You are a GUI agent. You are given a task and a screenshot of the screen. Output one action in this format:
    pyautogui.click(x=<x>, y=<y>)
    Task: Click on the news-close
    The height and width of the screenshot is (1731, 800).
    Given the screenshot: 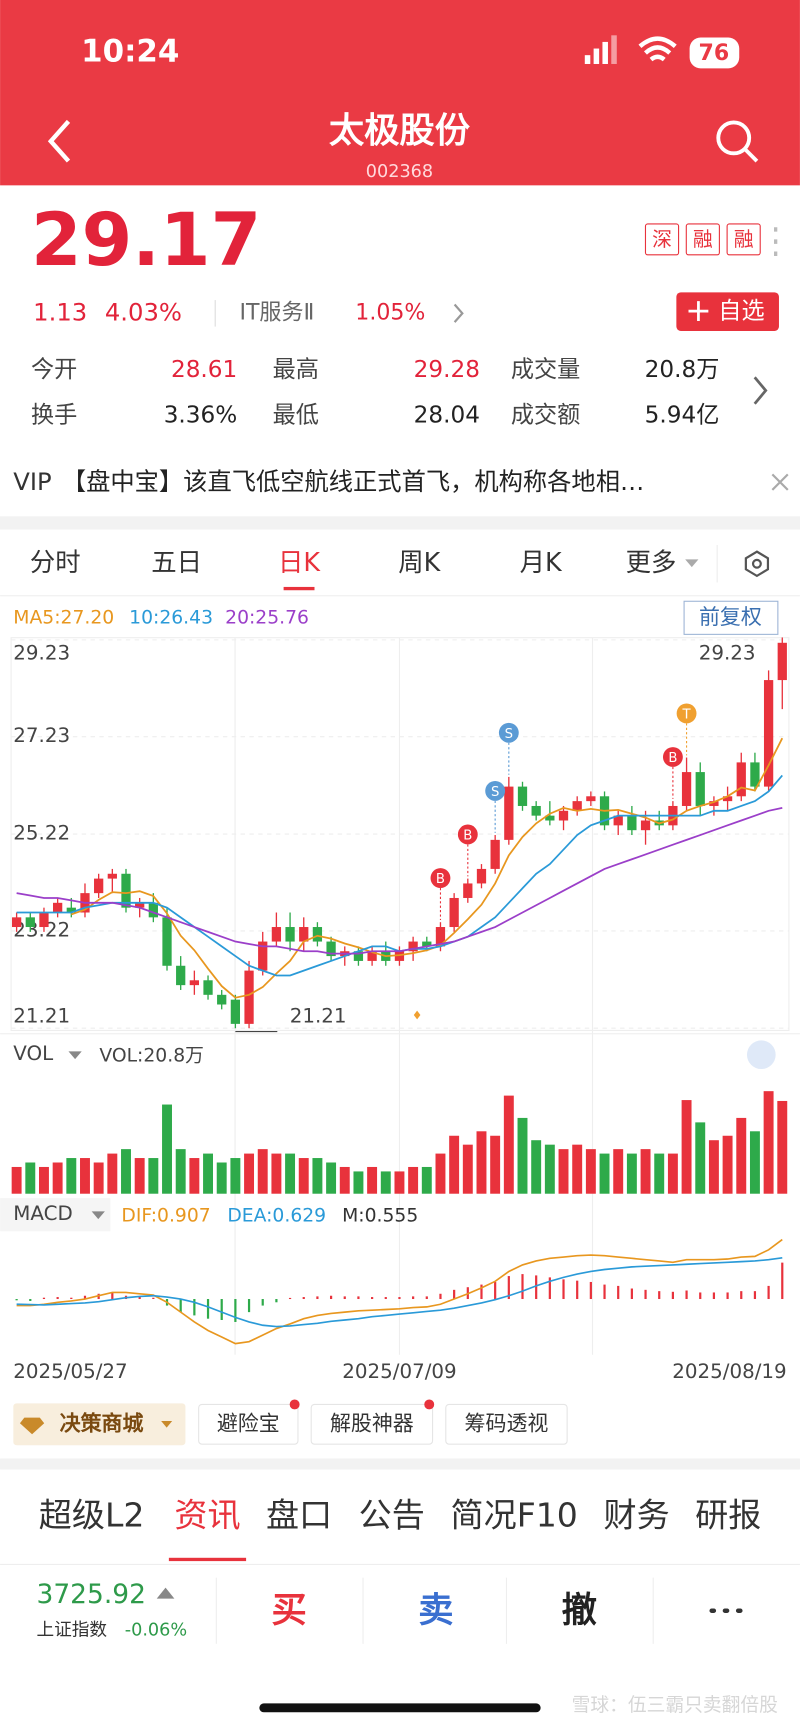 What is the action you would take?
    pyautogui.click(x=780, y=482)
    